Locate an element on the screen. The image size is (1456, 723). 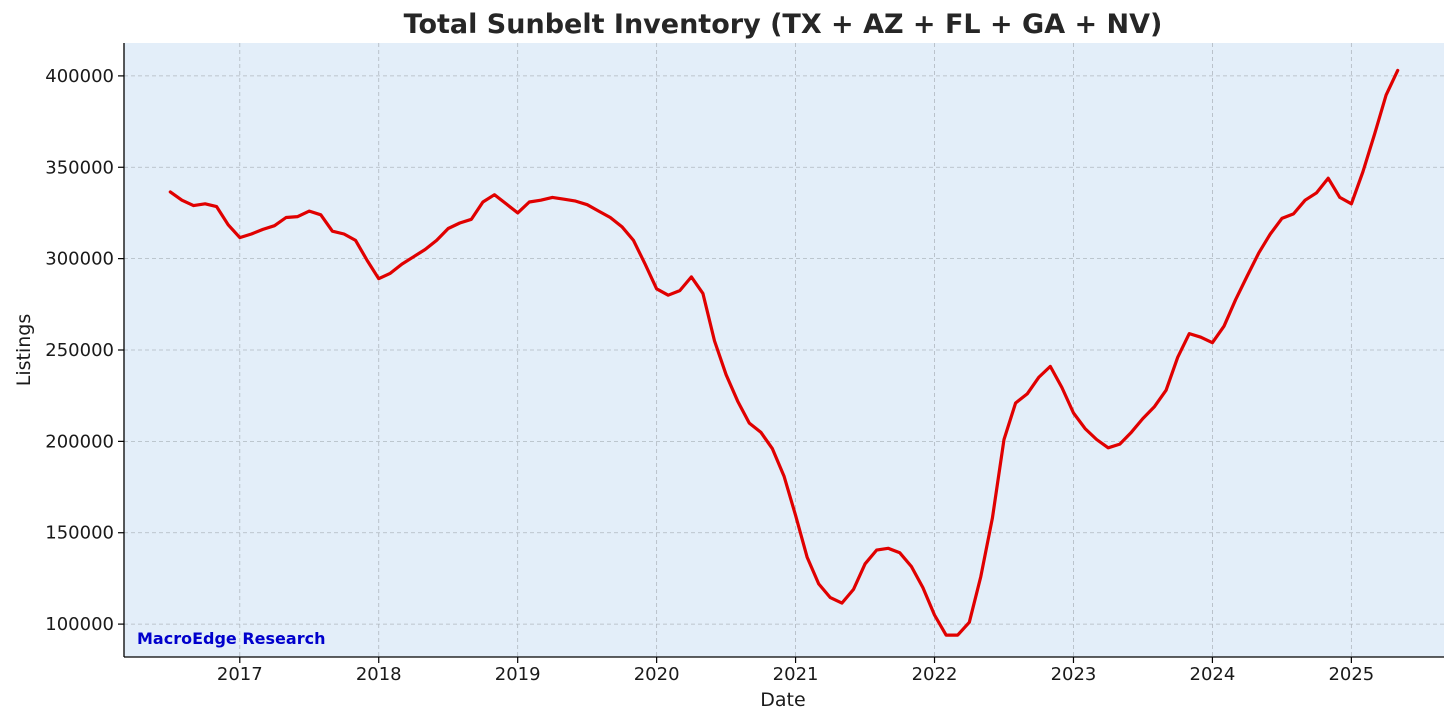
x-tick-label: 2022 is located at coordinates (935, 674).